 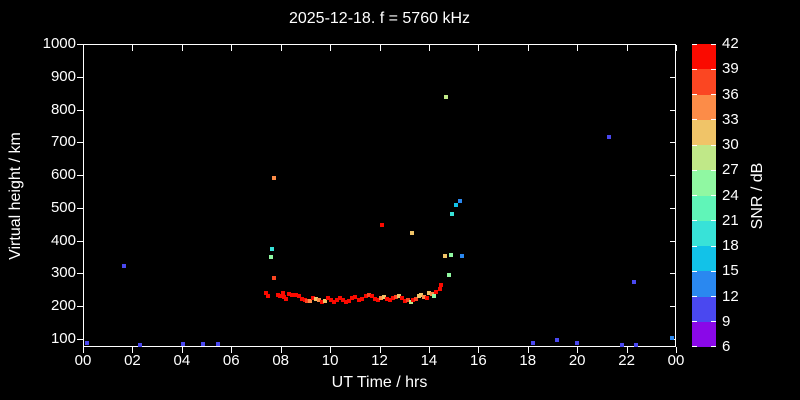 I want to click on colorbar-tick-label: 21, so click(x=730, y=220).